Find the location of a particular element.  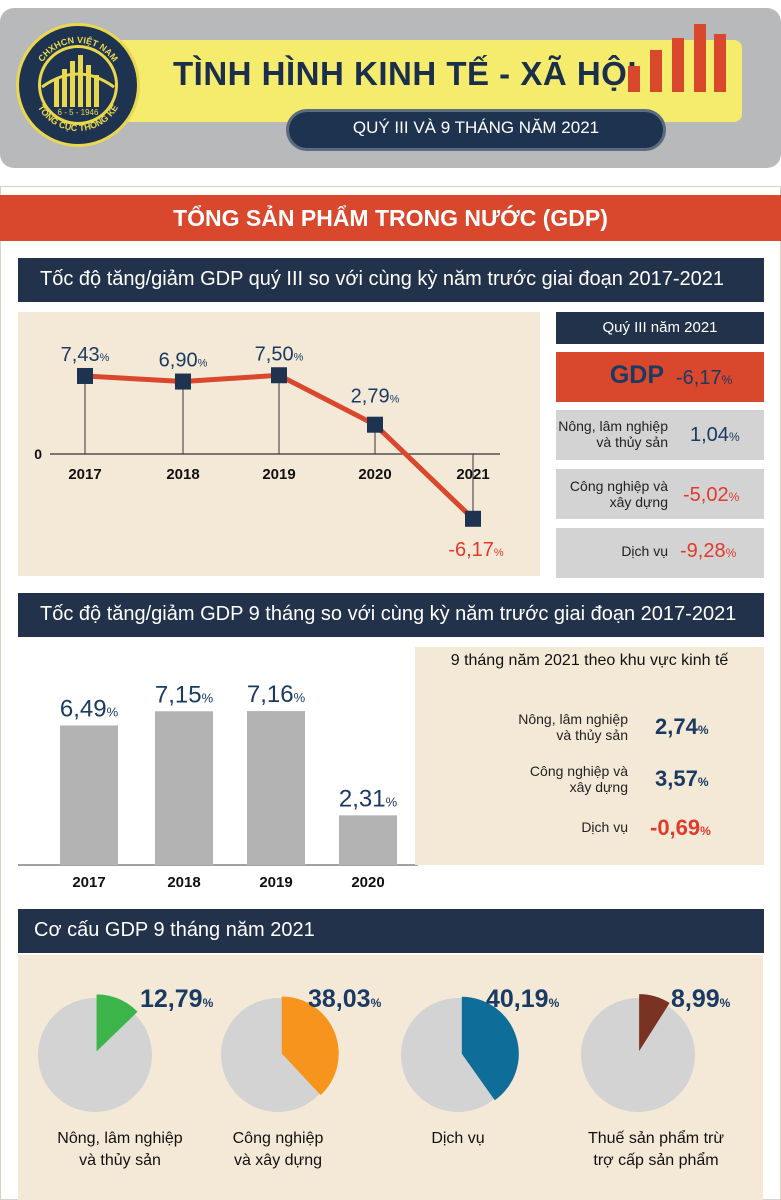

nine-month-section-bar is located at coordinates (391, 615).